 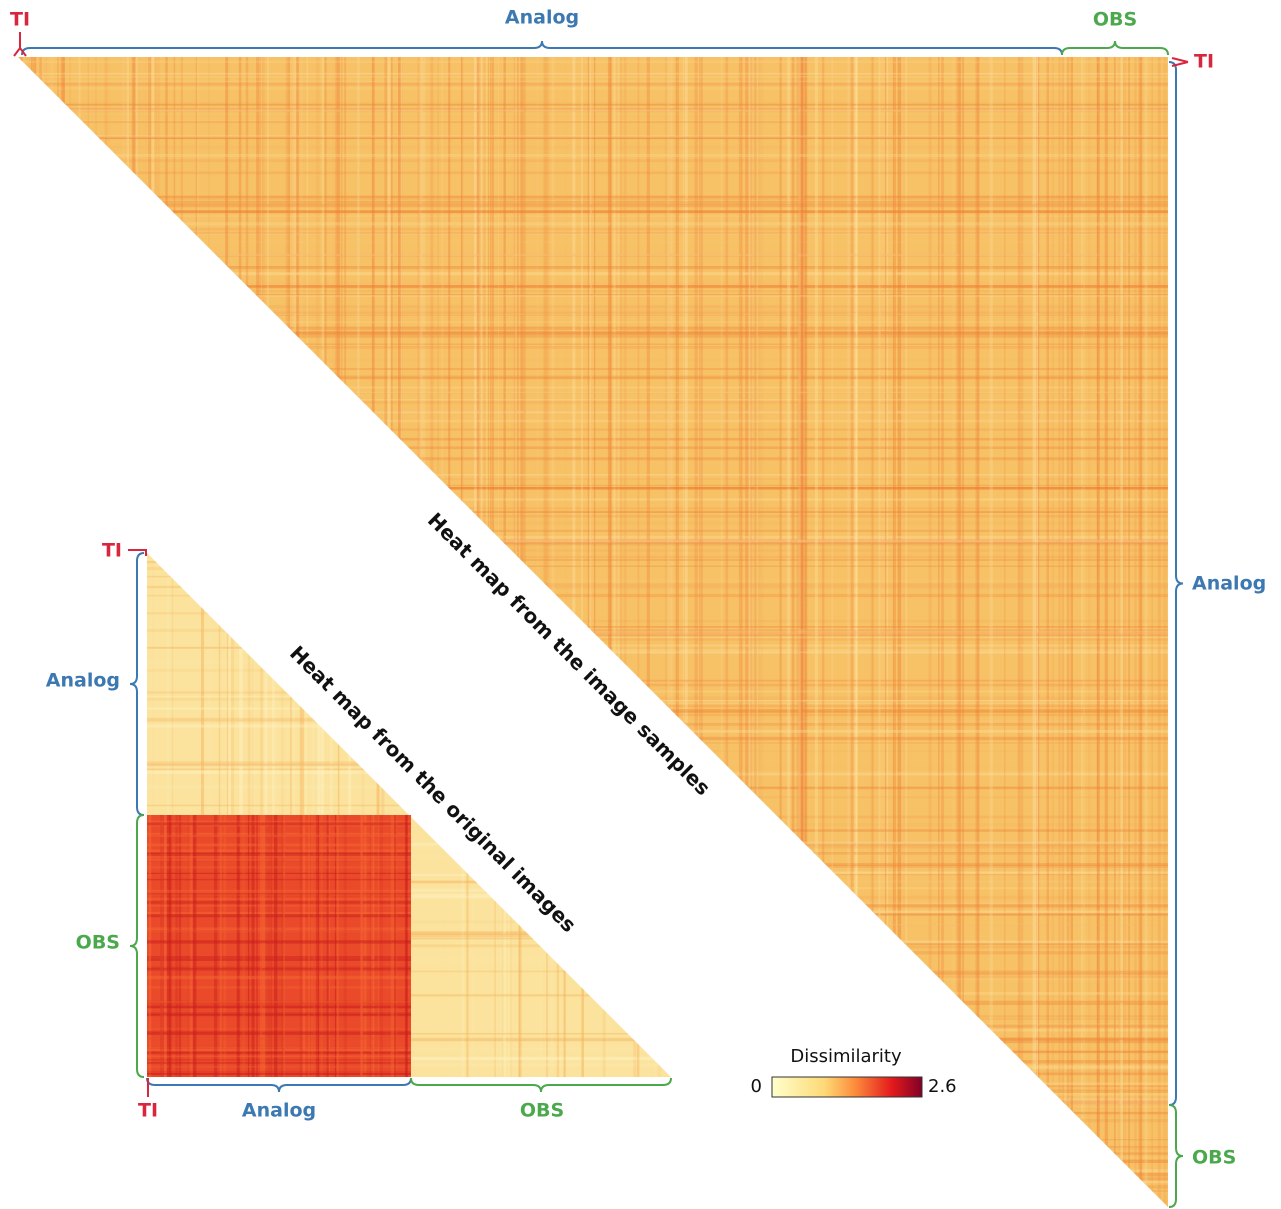 What do you see at coordinates (137, 946) in the screenshot?
I see `brace` at bounding box center [137, 946].